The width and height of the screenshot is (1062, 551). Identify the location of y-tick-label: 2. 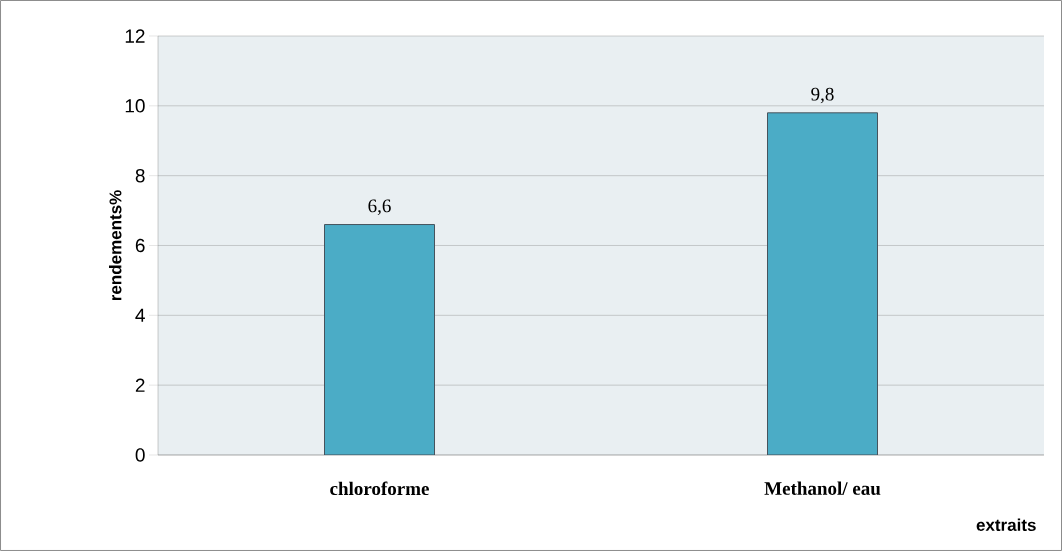
(140, 385).